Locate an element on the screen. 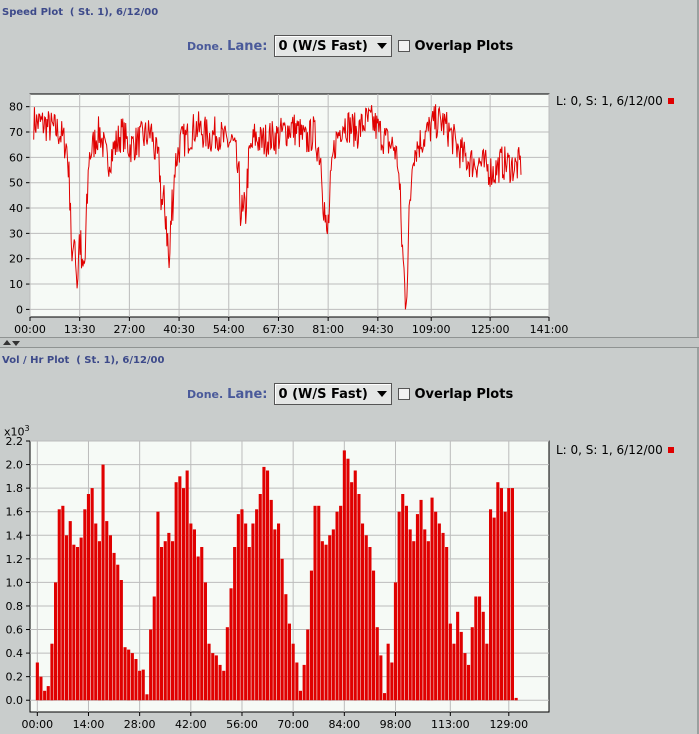  speed-xtick-label: 67:30 is located at coordinates (279, 329).